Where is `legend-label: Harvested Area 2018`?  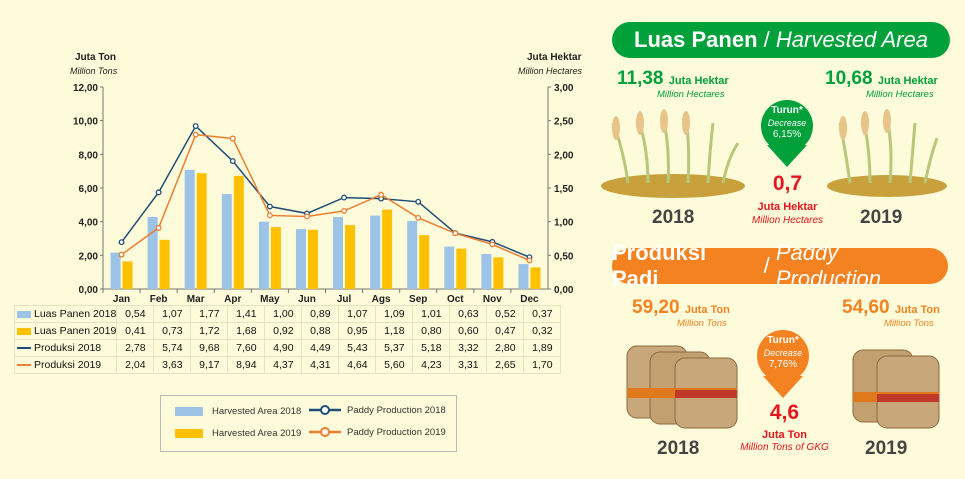 legend-label: Harvested Area 2018 is located at coordinates (257, 411).